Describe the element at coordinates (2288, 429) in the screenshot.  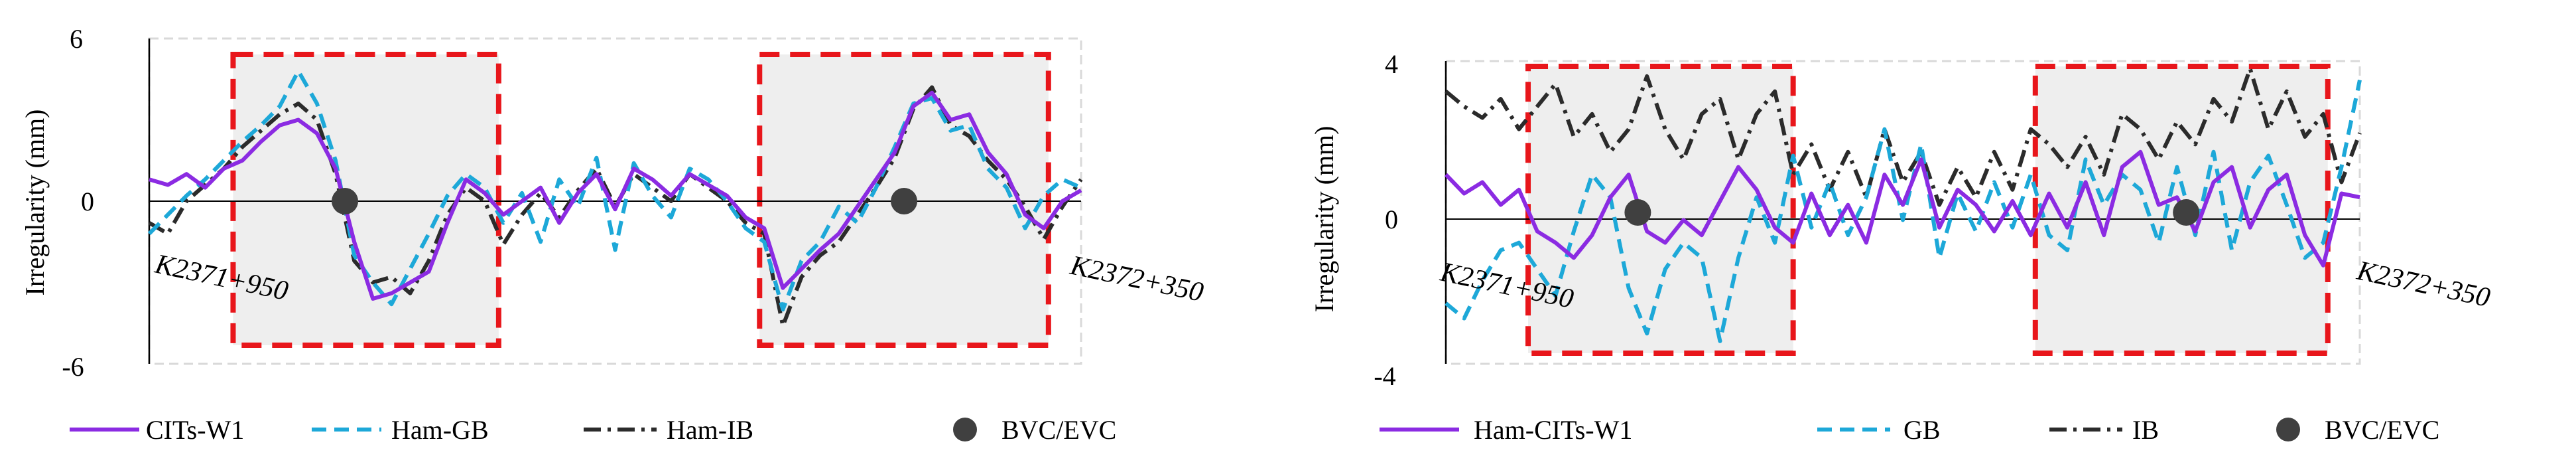
I see `legend-marker-bvc-evc-right` at that location.